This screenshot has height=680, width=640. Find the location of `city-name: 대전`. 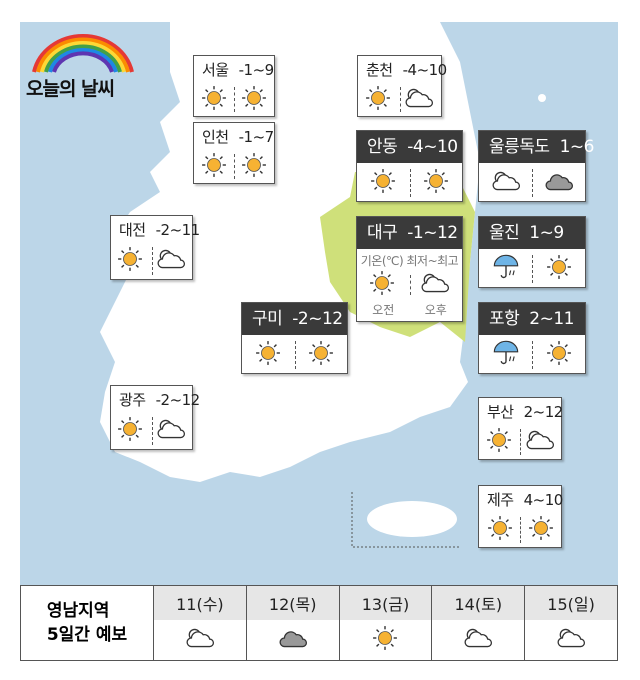

city-name: 대전 is located at coordinates (132, 230).